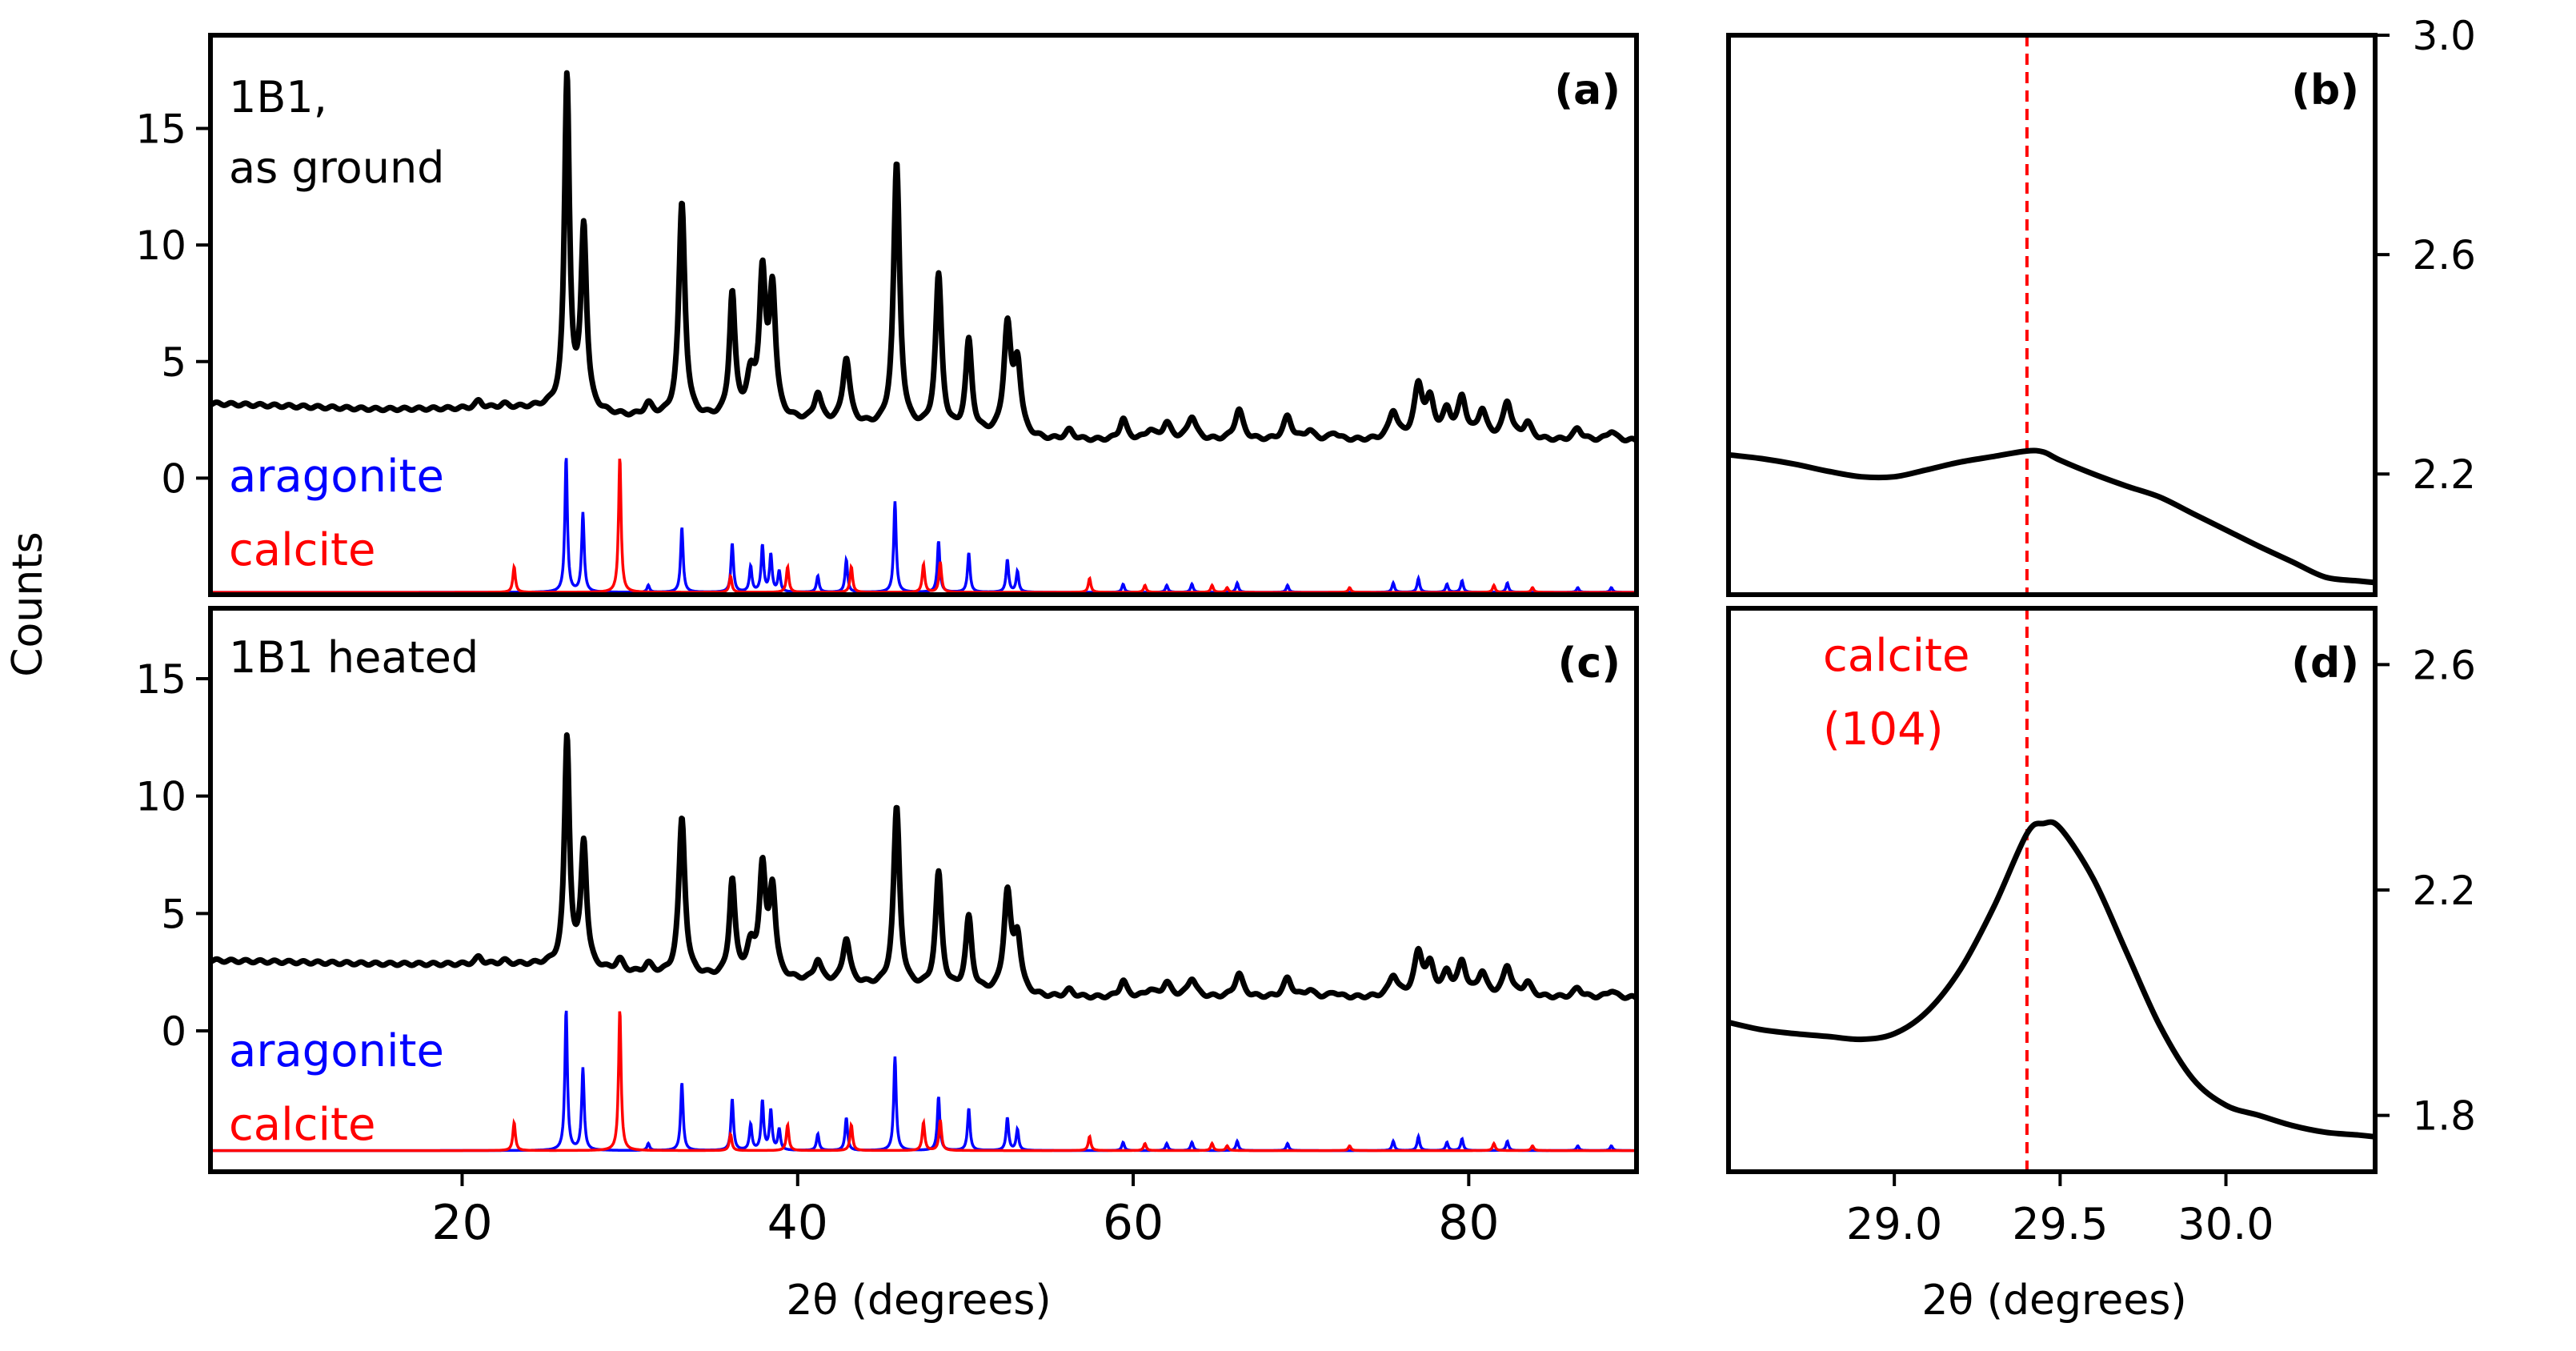  What do you see at coordinates (173, 362) in the screenshot?
I see `panel-a-ytick-label: 5` at bounding box center [173, 362].